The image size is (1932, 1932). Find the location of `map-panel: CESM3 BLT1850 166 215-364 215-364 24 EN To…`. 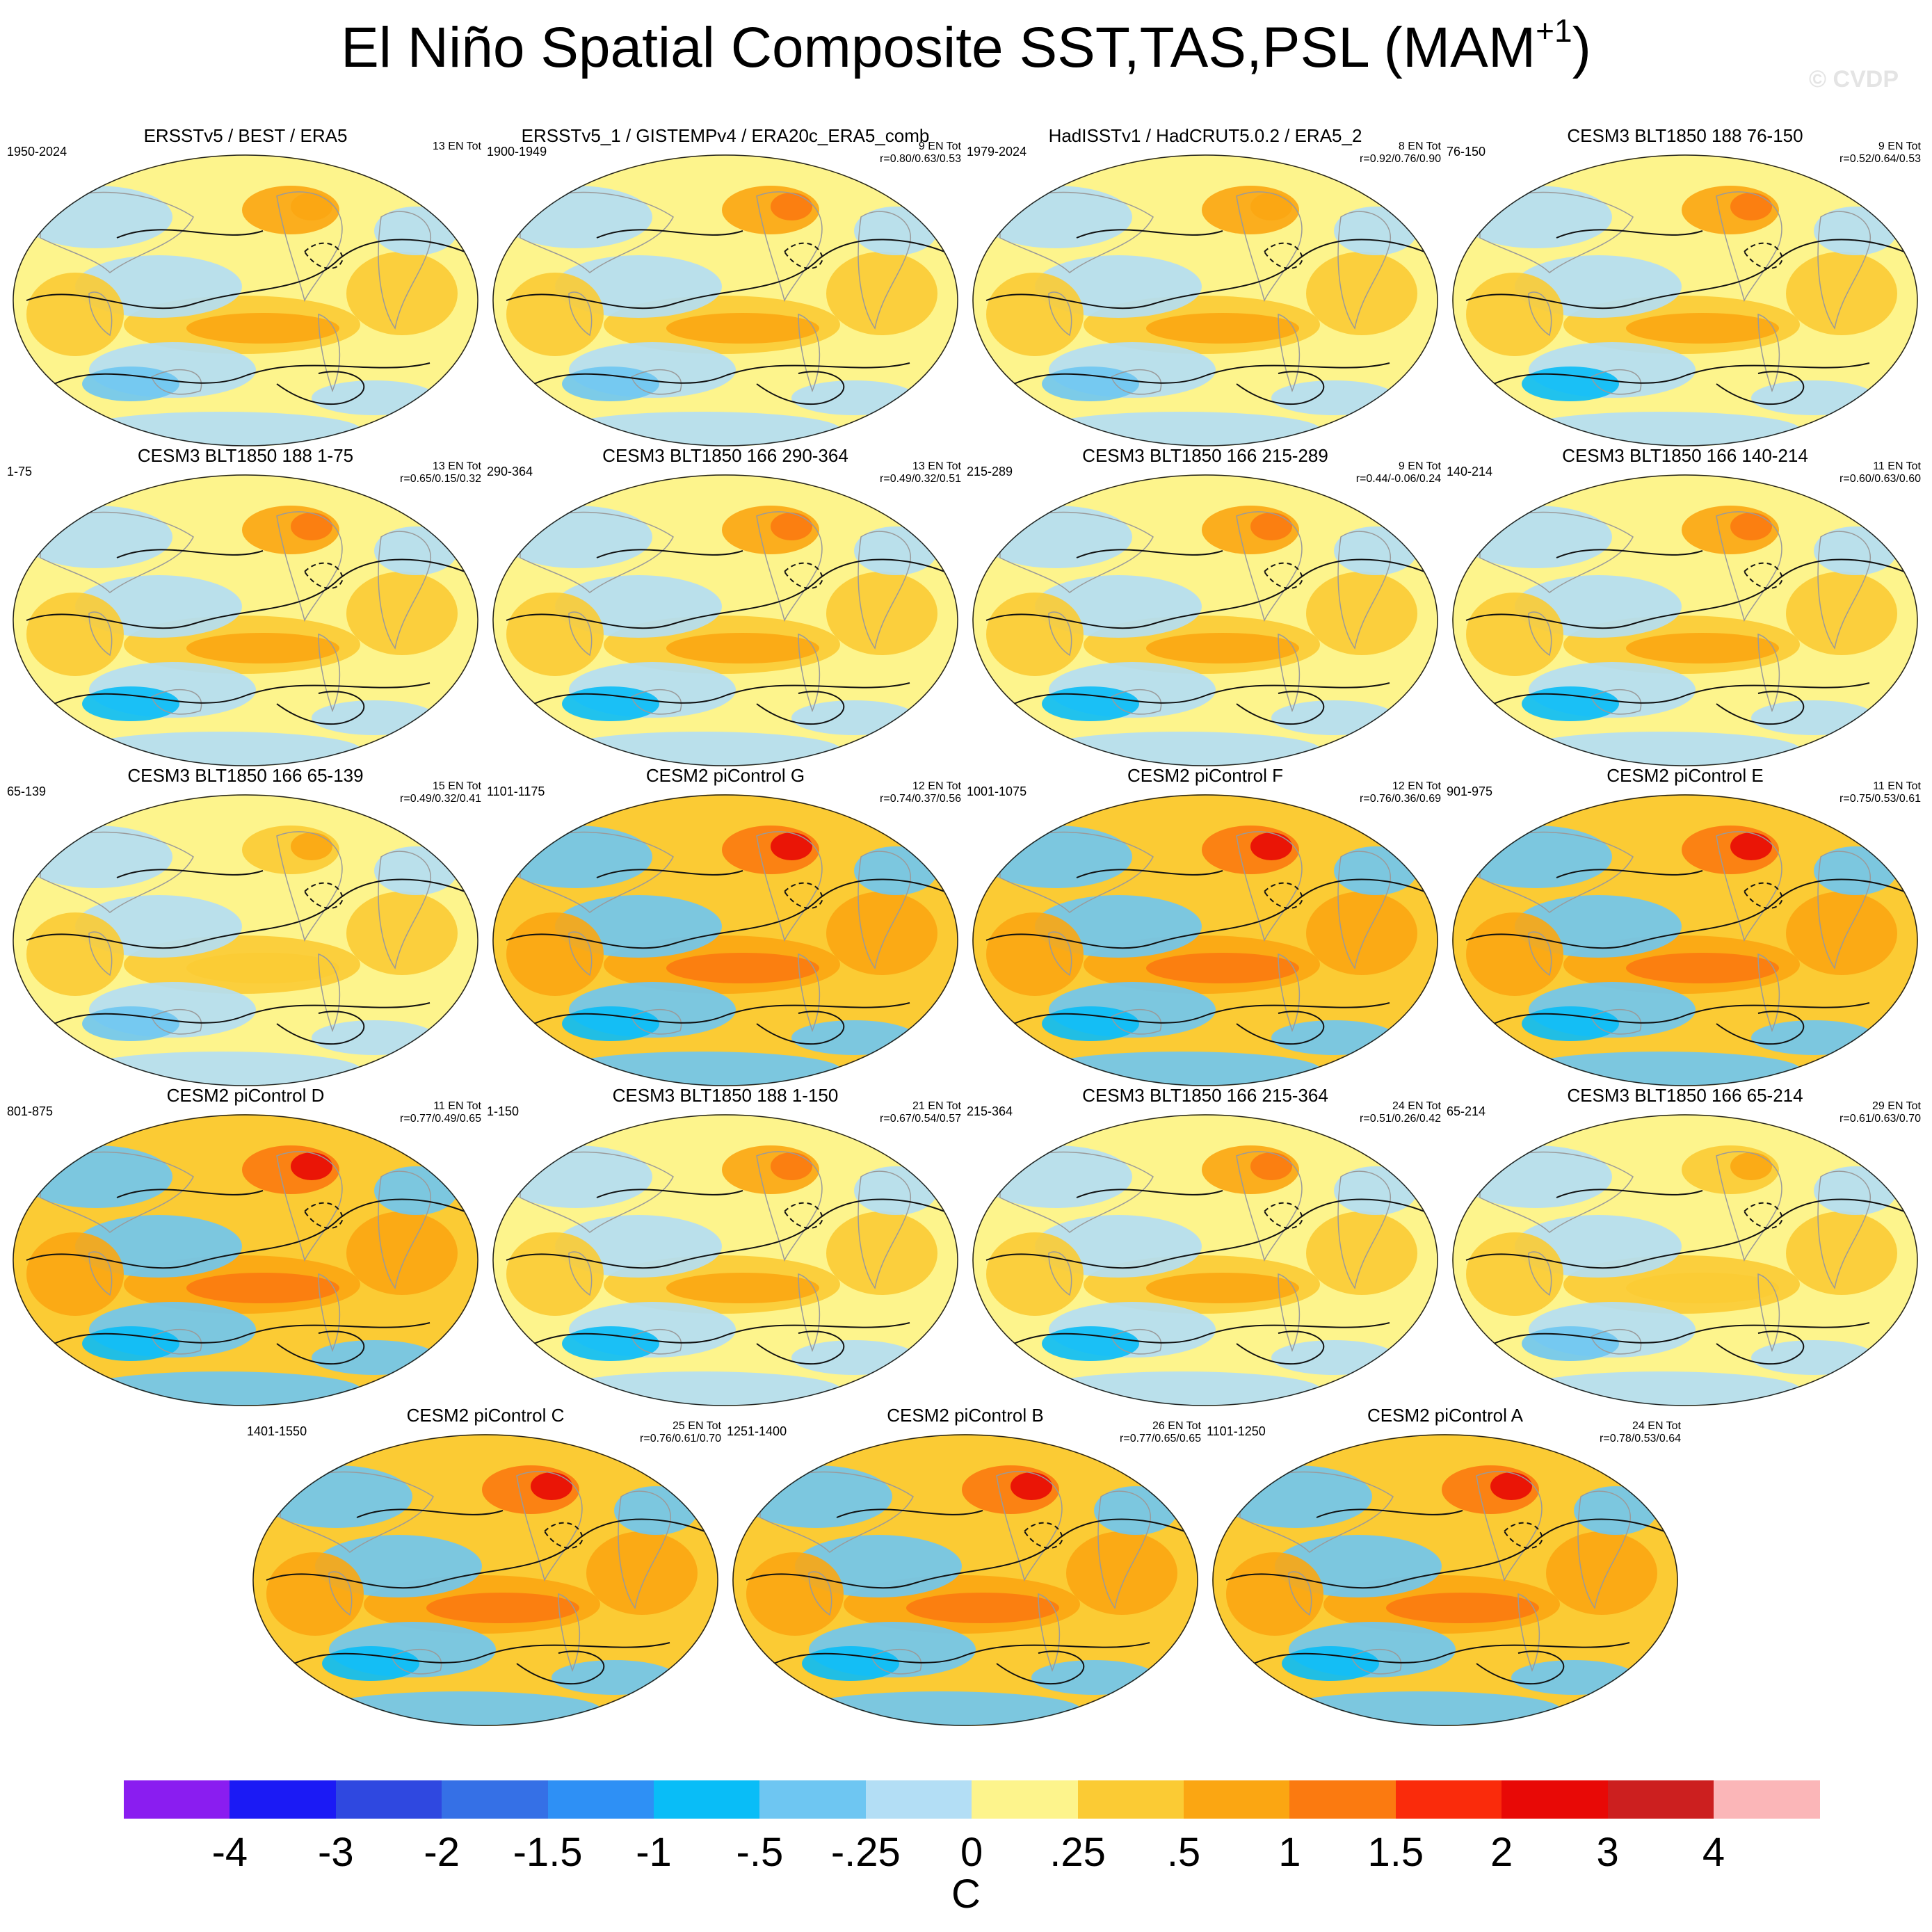

map-panel: CESM3 BLT1850 166 215-364 215-364 24 EN To… is located at coordinates (1205, 1248).